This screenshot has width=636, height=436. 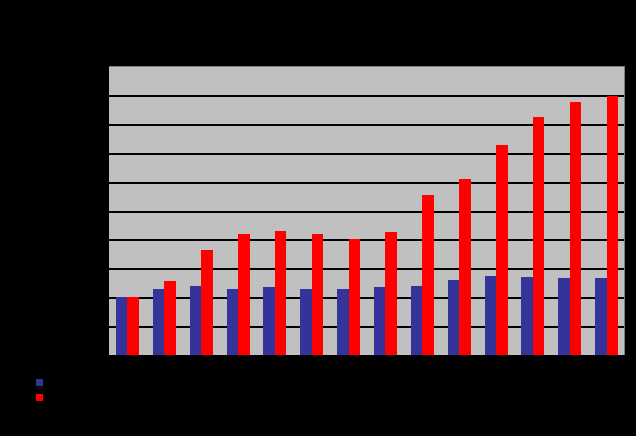 What do you see at coordinates (311, 366) in the screenshot?
I see `x-tick-label: 6` at bounding box center [311, 366].